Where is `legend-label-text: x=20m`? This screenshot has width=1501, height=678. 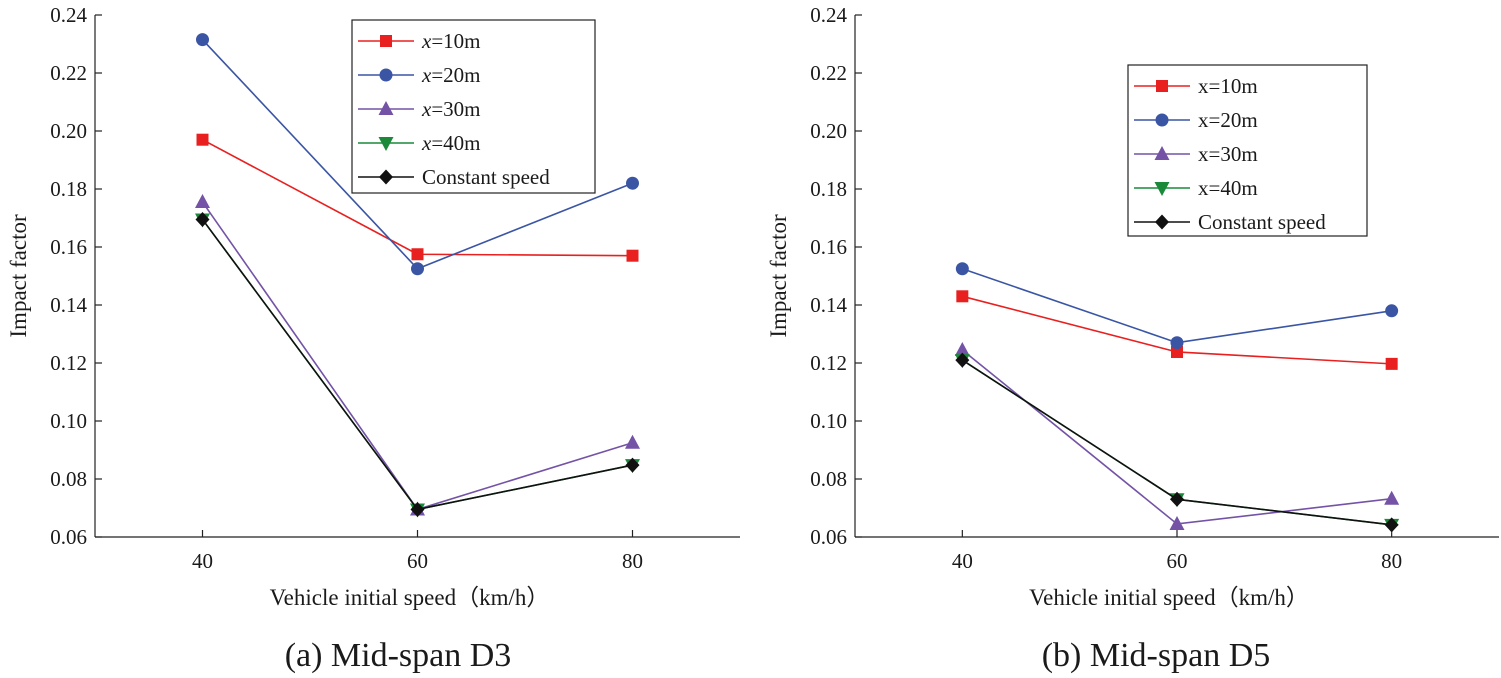
legend-label-text: x=20m is located at coordinates (1228, 120).